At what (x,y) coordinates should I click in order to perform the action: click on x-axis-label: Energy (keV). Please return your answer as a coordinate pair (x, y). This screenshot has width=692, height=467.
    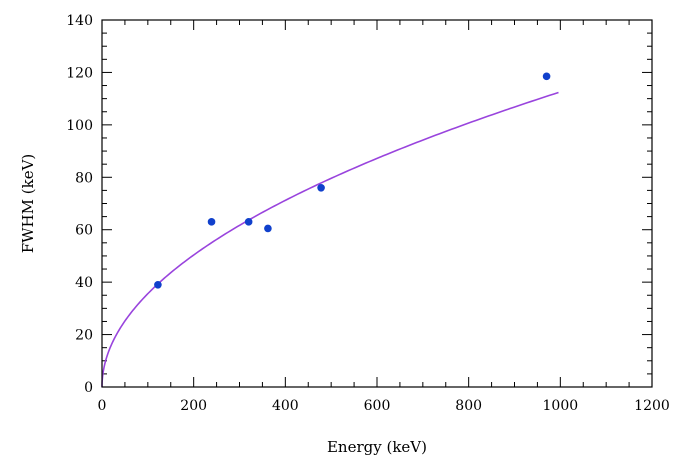
    Looking at the image, I should click on (377, 447).